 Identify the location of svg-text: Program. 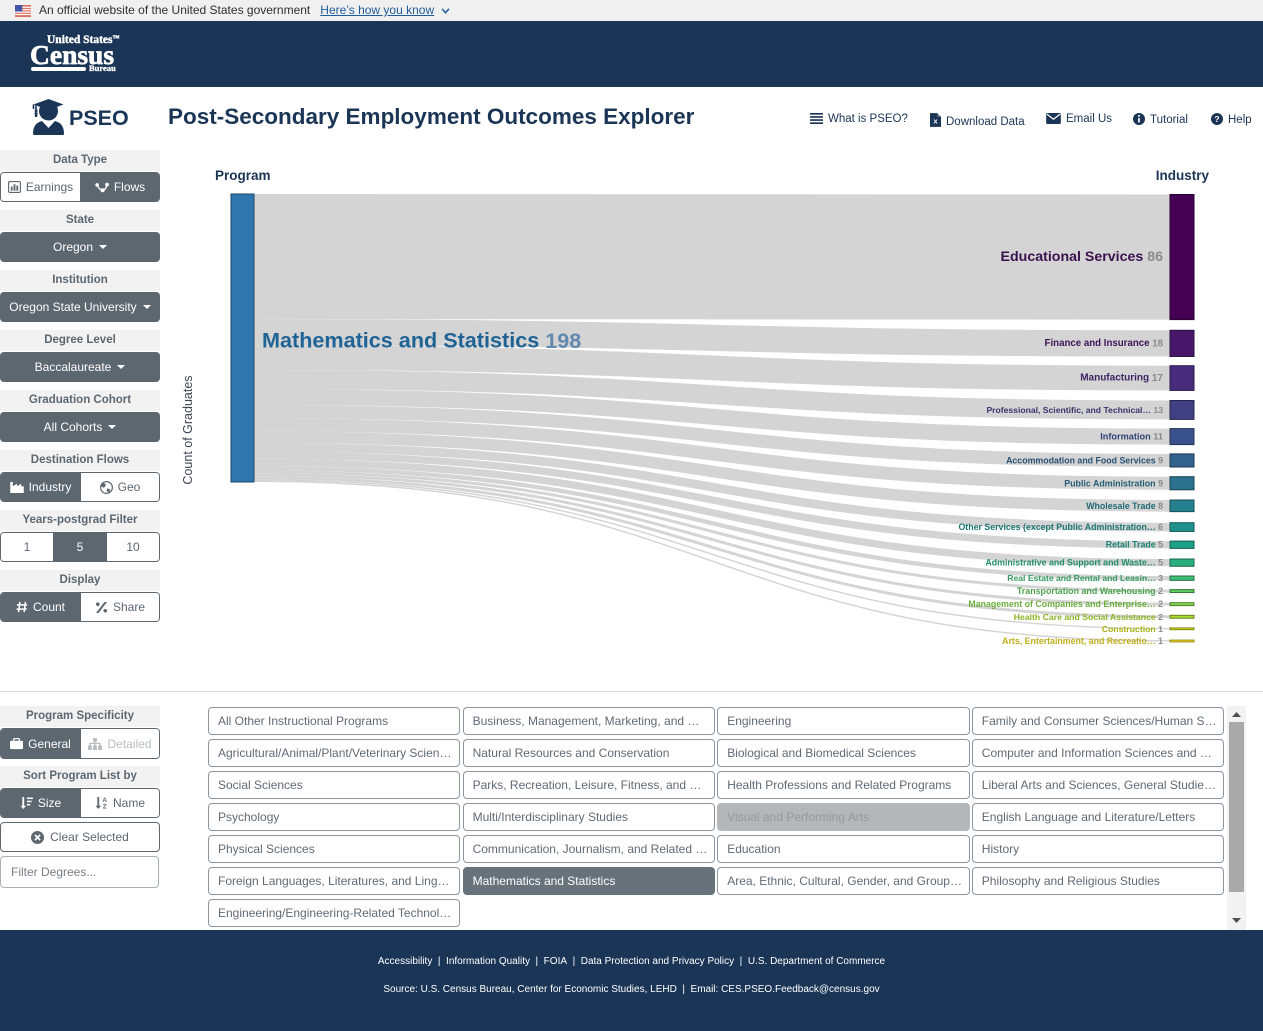
(243, 175).